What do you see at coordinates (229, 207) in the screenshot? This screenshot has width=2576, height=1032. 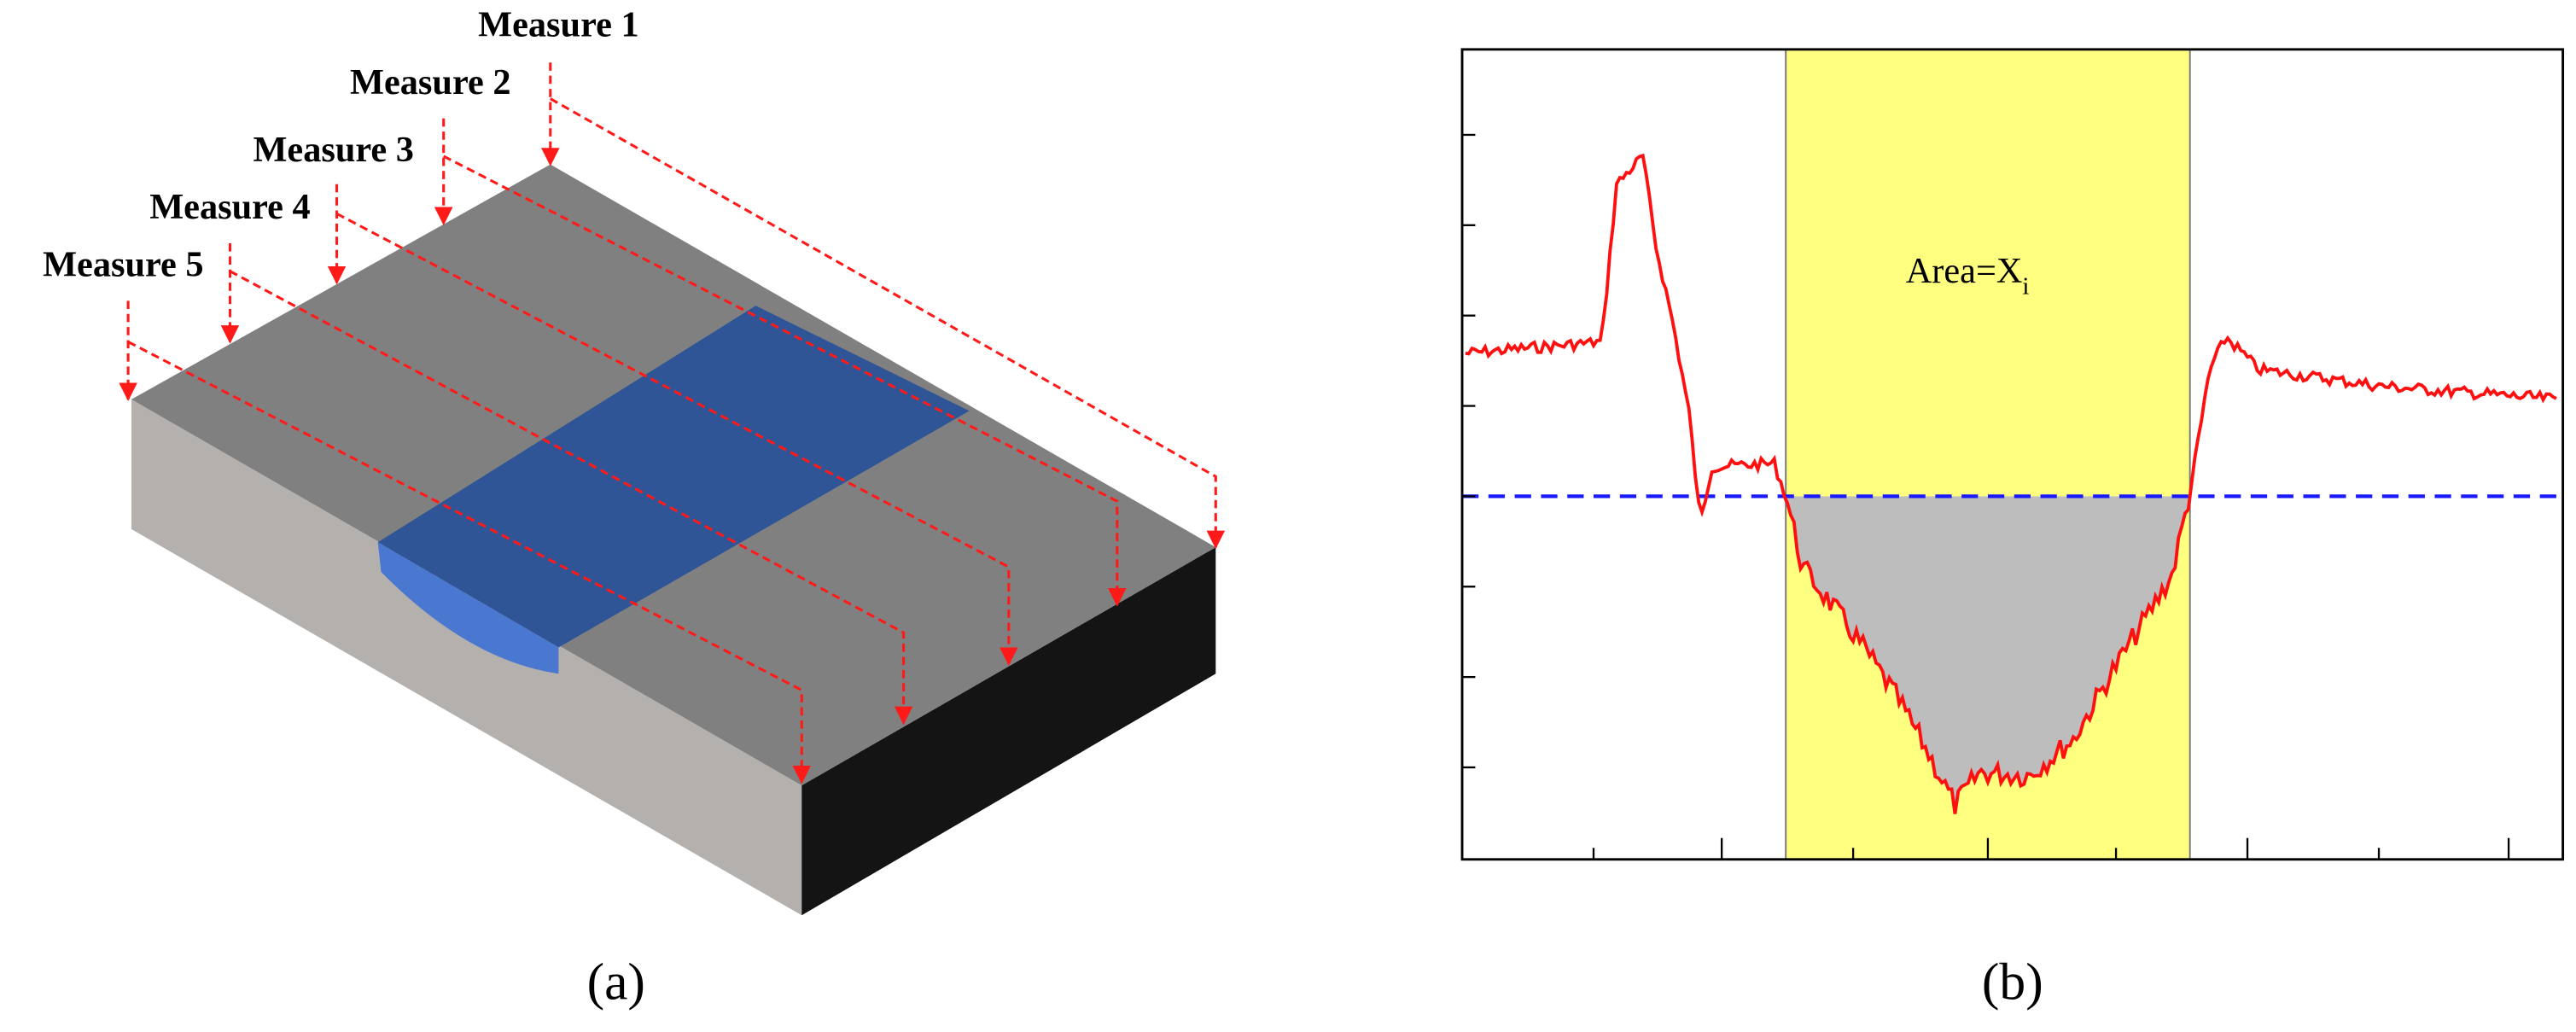 I see `measure-label: Measure 4` at bounding box center [229, 207].